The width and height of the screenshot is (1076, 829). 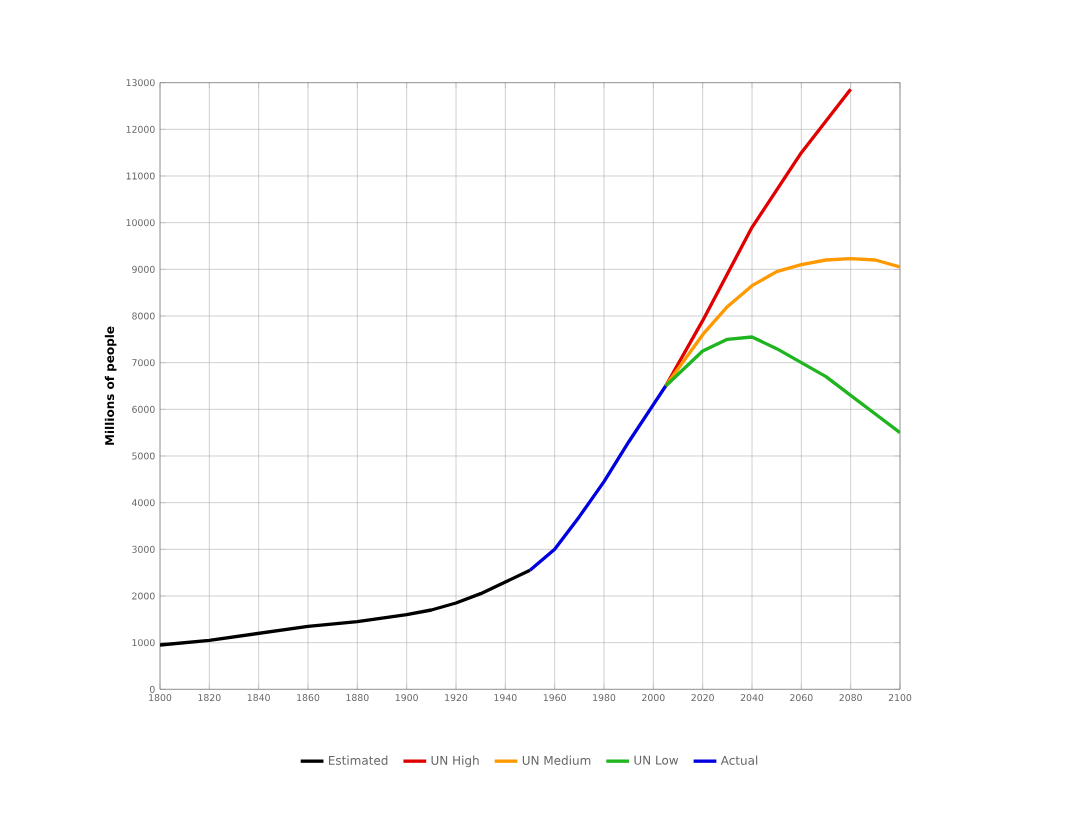 I want to click on x-tick-label: 1820, so click(x=209, y=697).